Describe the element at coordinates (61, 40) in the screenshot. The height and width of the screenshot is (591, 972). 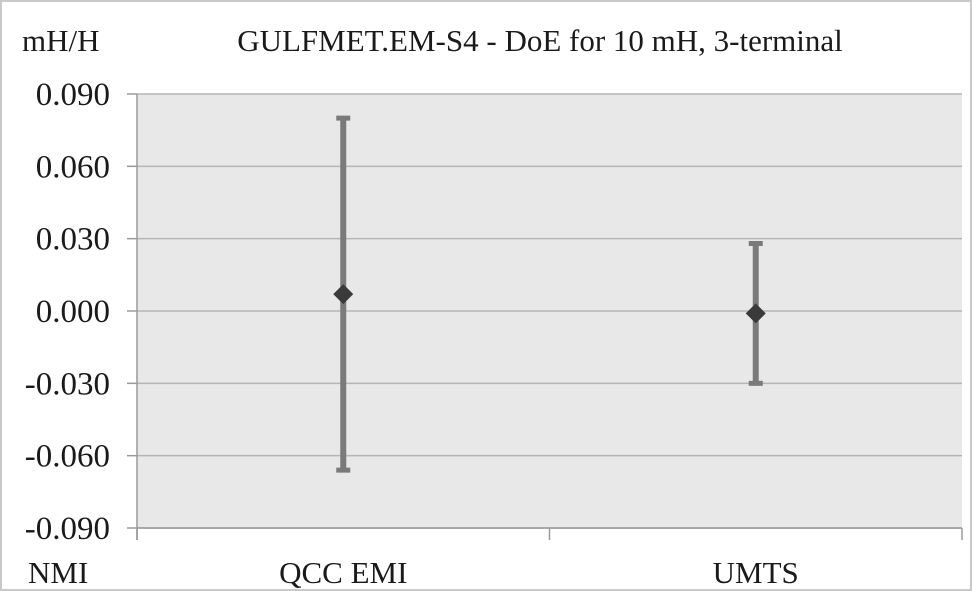
I see `y-axis-unit-label: mH/H` at that location.